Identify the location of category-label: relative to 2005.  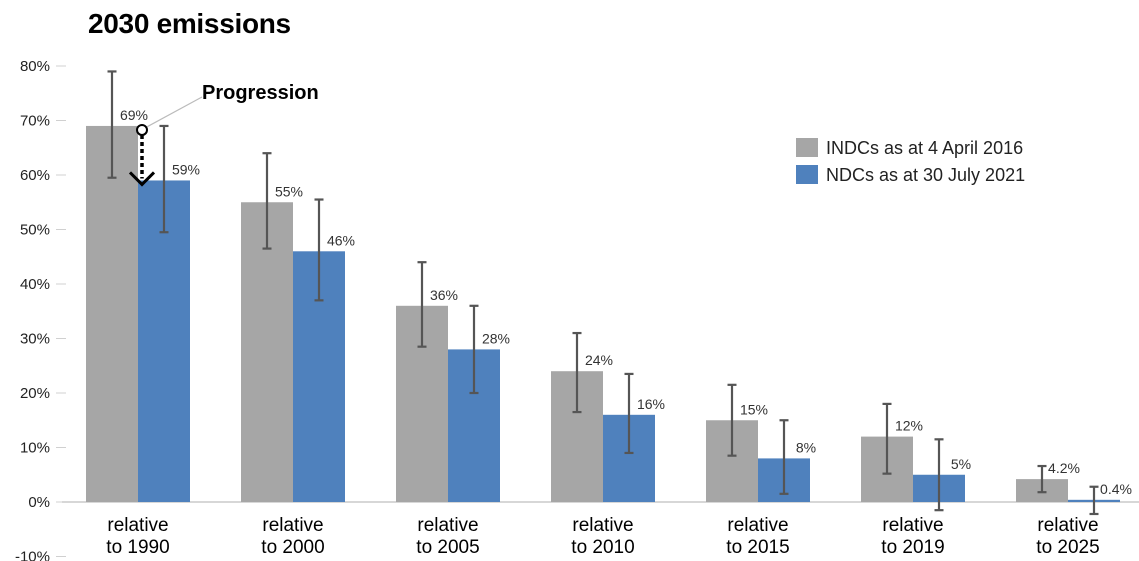
(447, 536).